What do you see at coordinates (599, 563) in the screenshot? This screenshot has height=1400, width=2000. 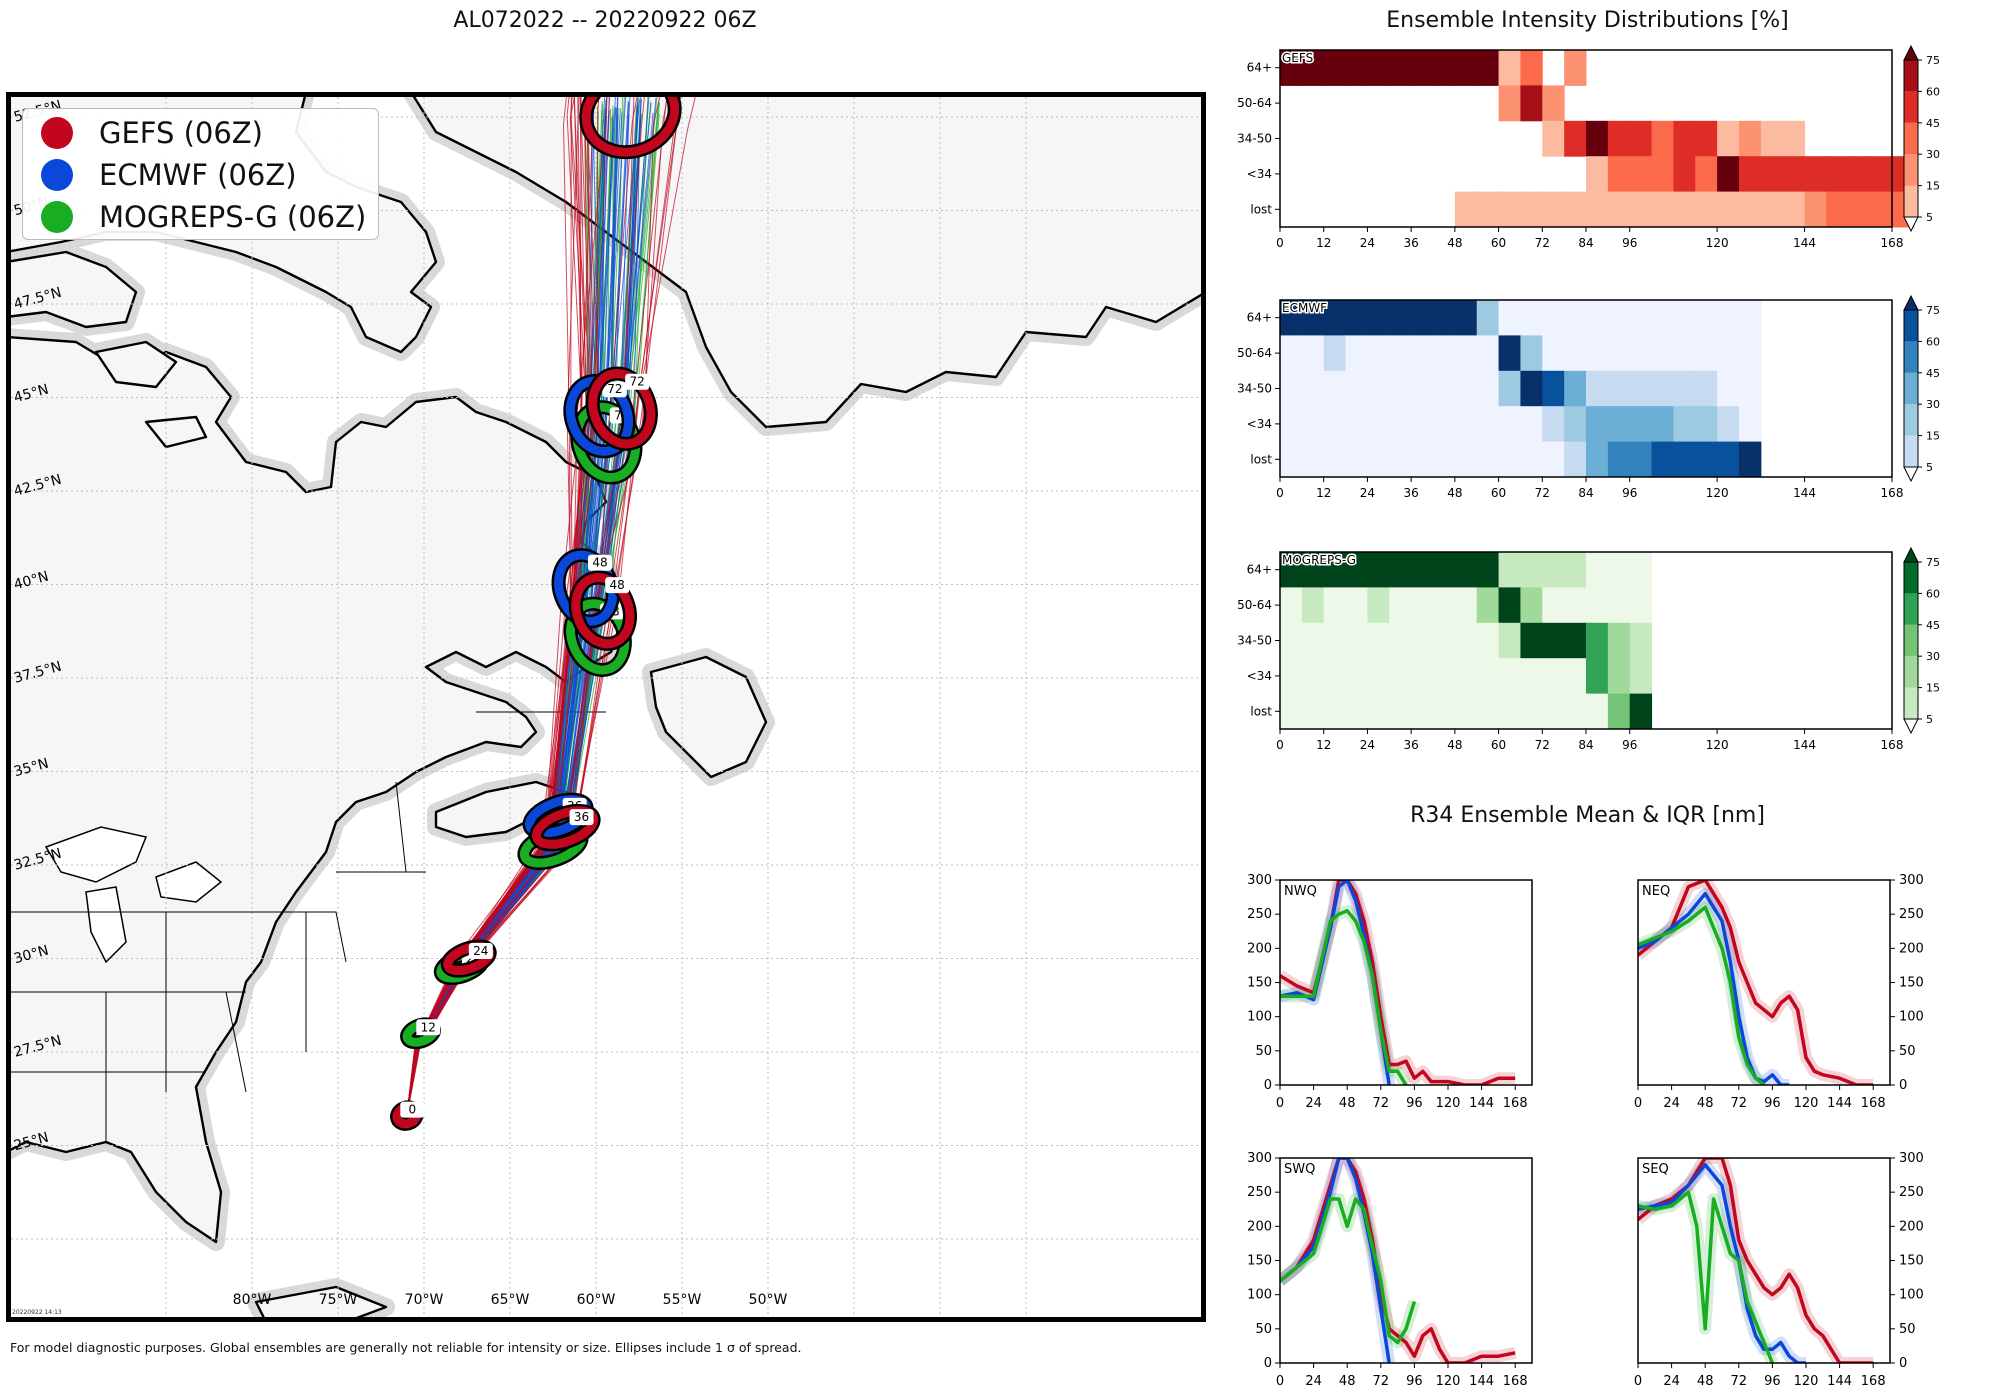 I see `svg-text: 48` at bounding box center [599, 563].